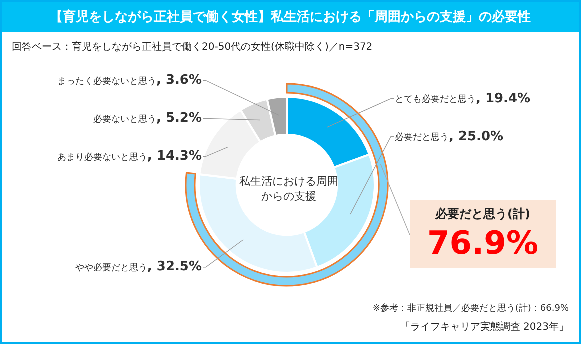  I want to click on data-label: , 3.6%, so click(179, 80).